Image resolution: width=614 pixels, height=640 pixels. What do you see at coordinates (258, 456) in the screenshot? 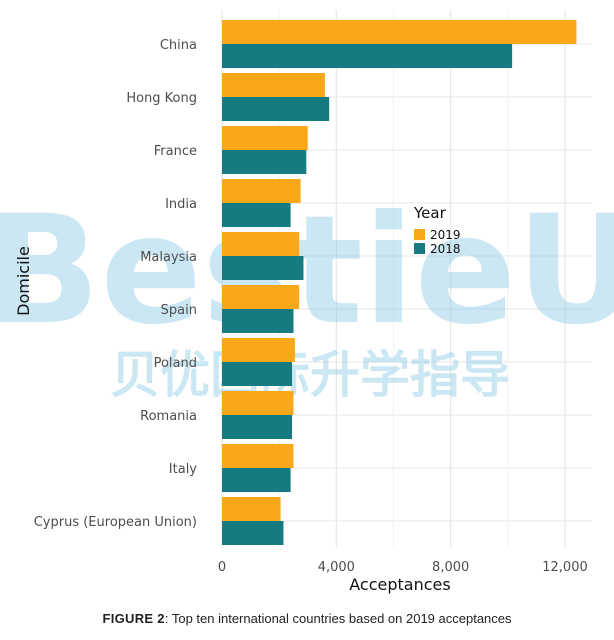
I see `bar-2019-italy` at bounding box center [258, 456].